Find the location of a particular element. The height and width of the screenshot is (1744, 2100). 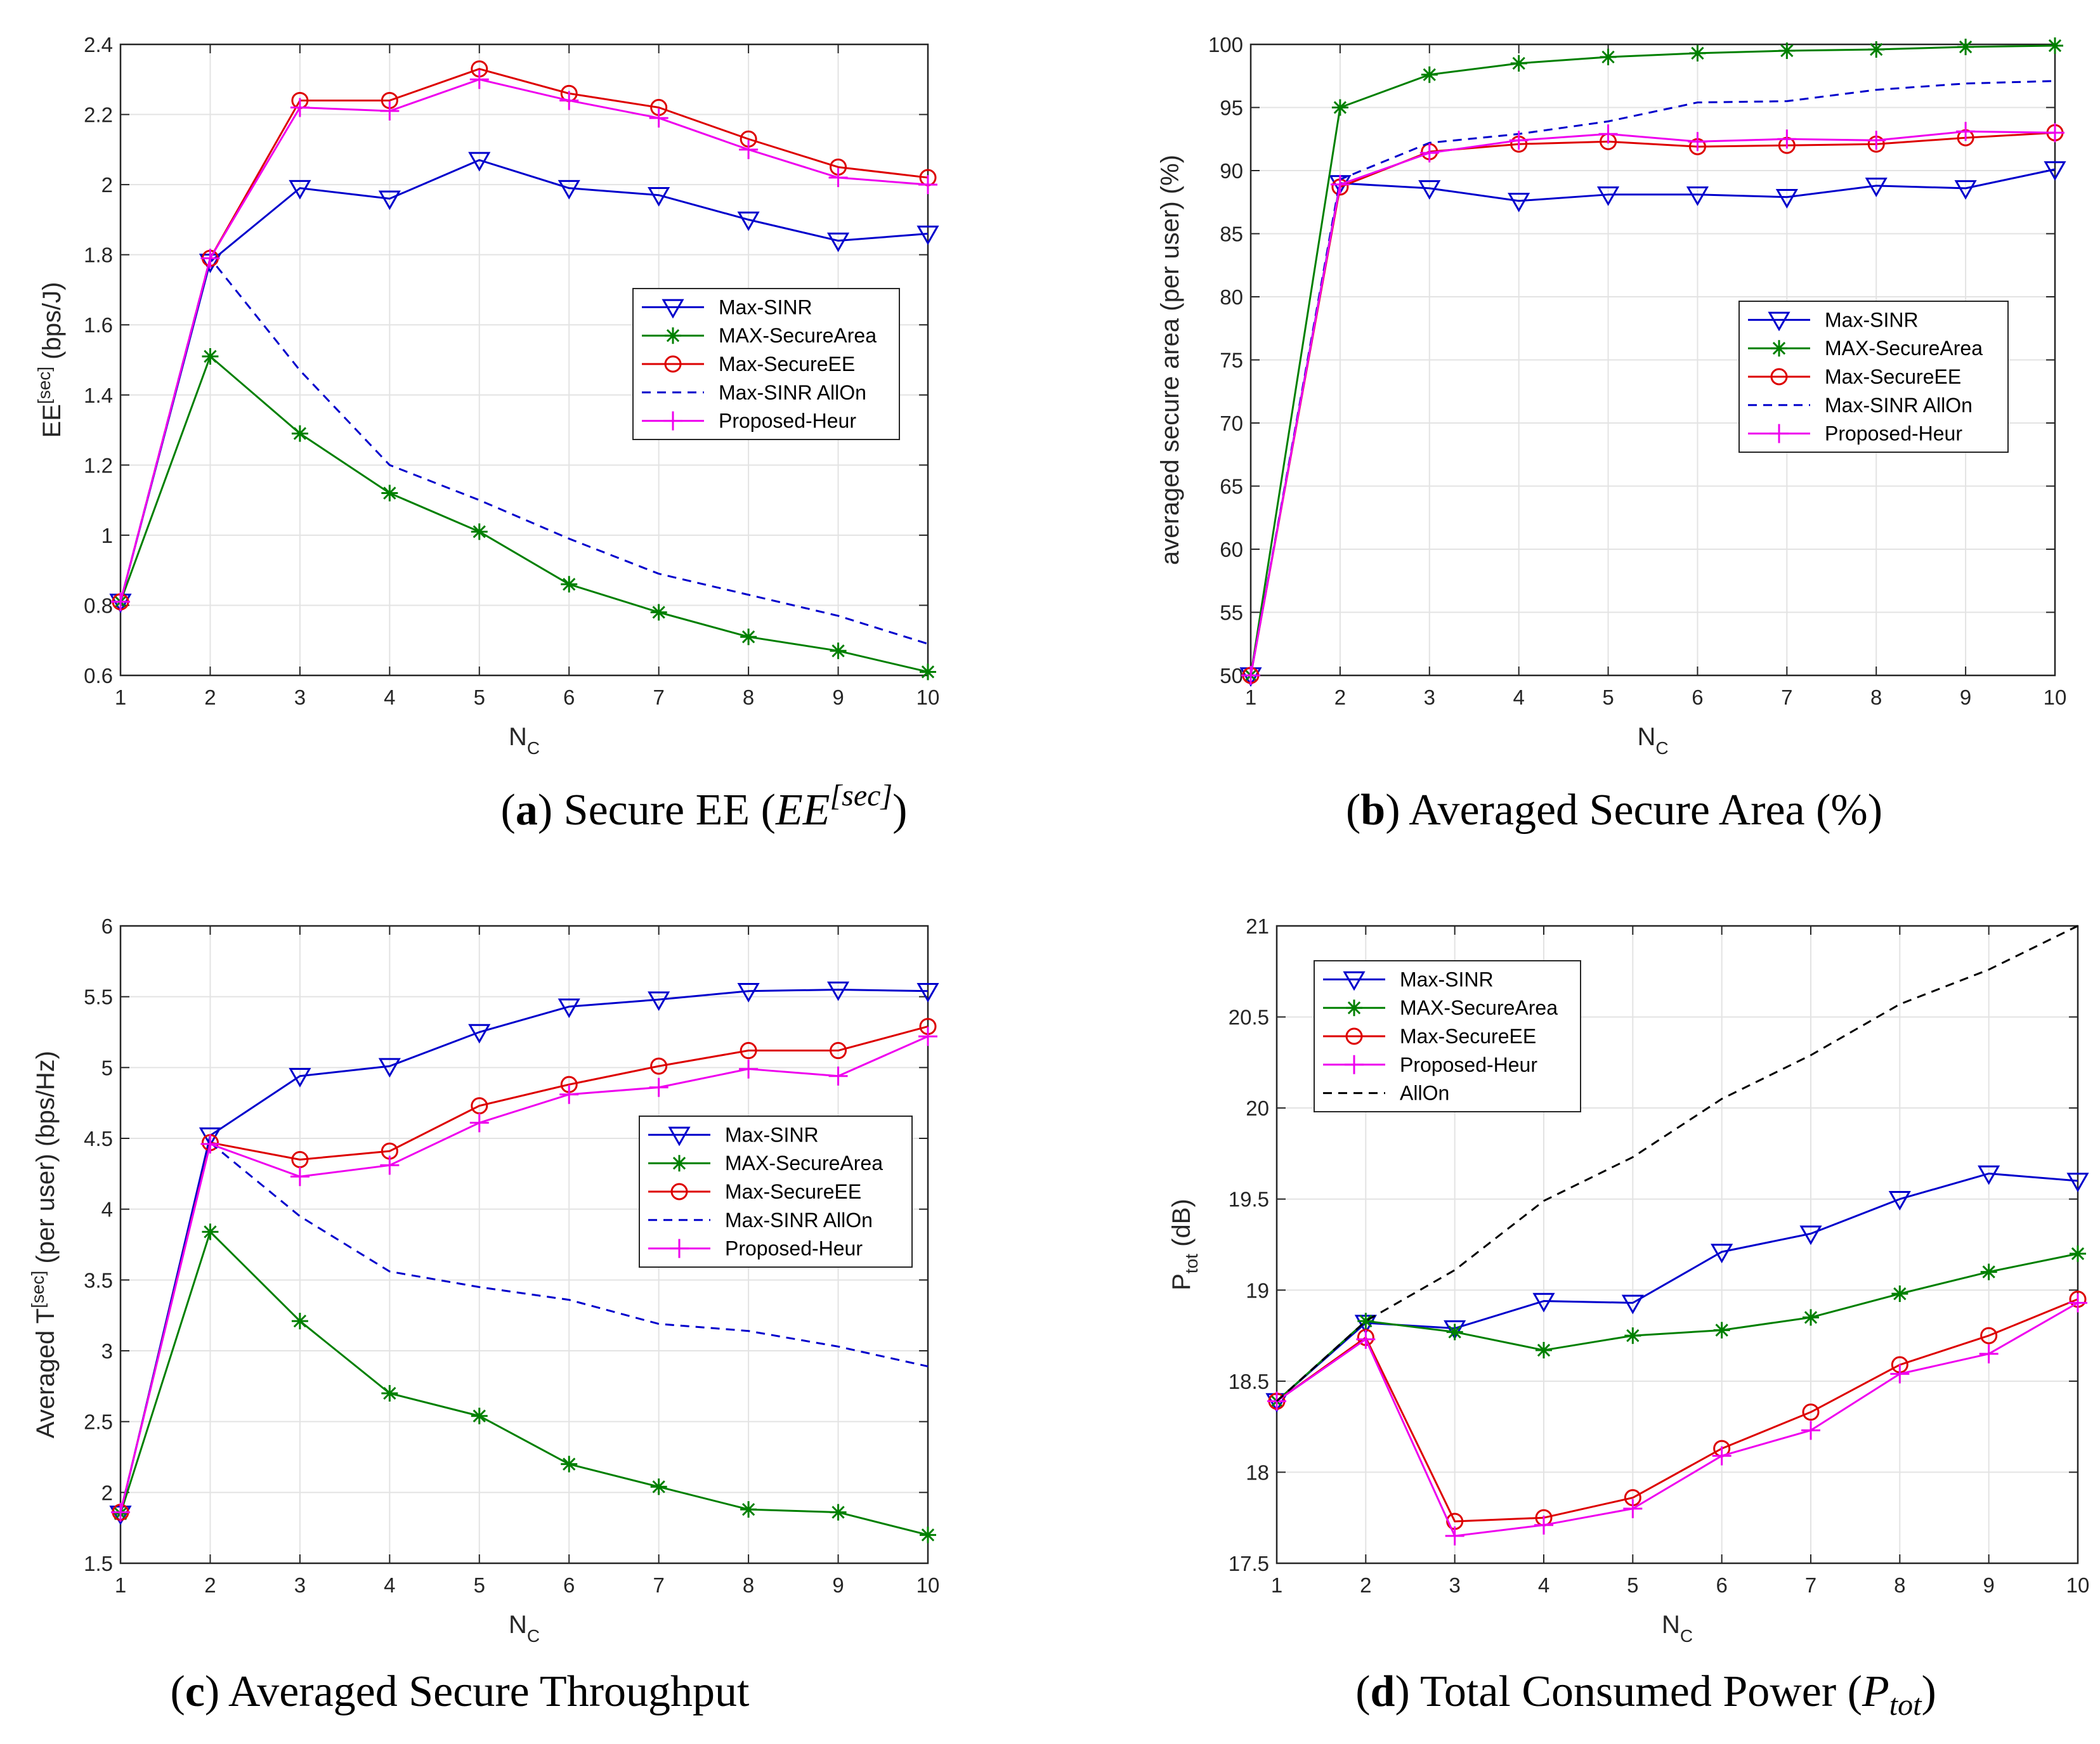

y-tick-label: 4 is located at coordinates (107, 1209).